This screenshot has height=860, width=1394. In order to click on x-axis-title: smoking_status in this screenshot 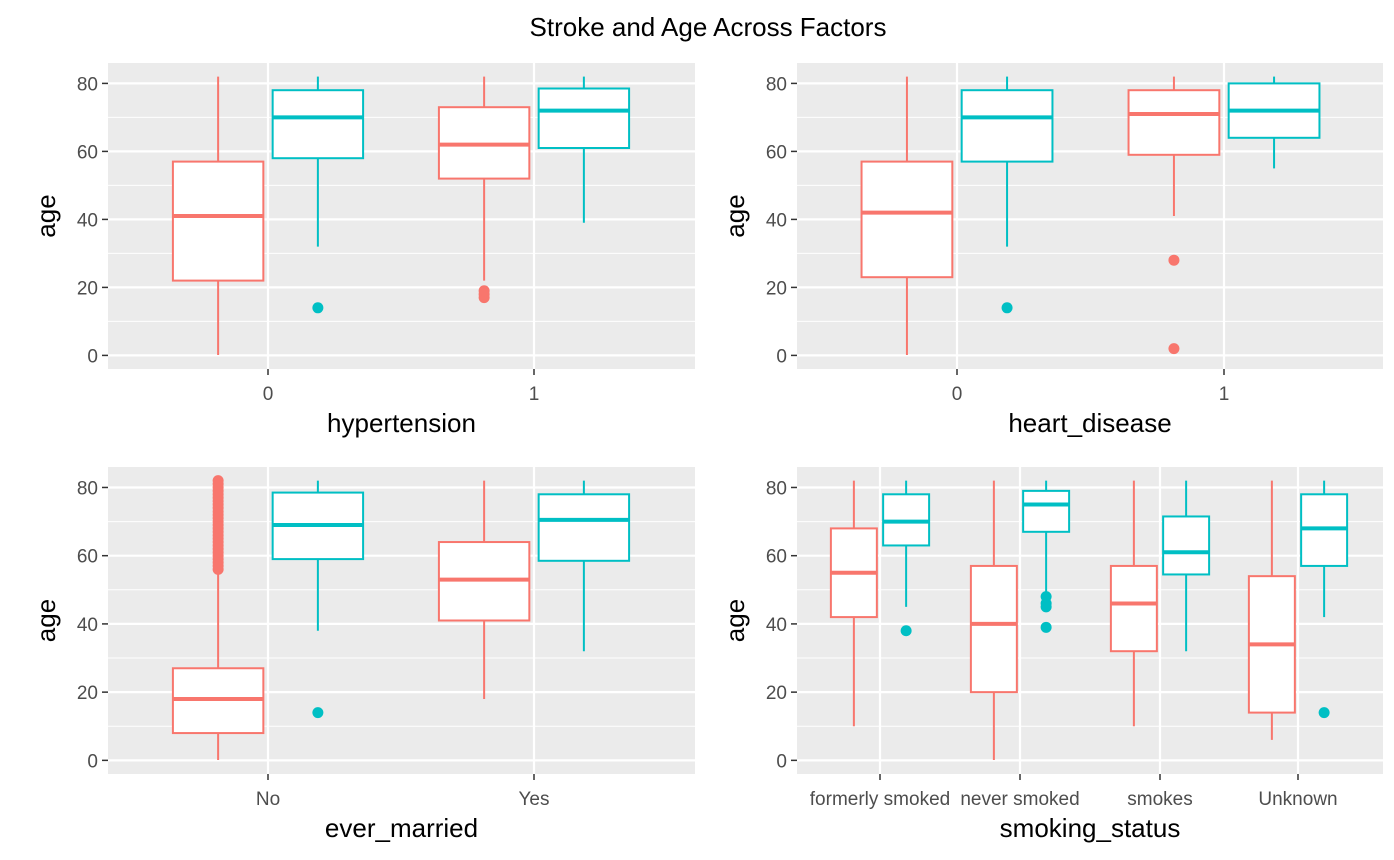, I will do `click(1090, 828)`.